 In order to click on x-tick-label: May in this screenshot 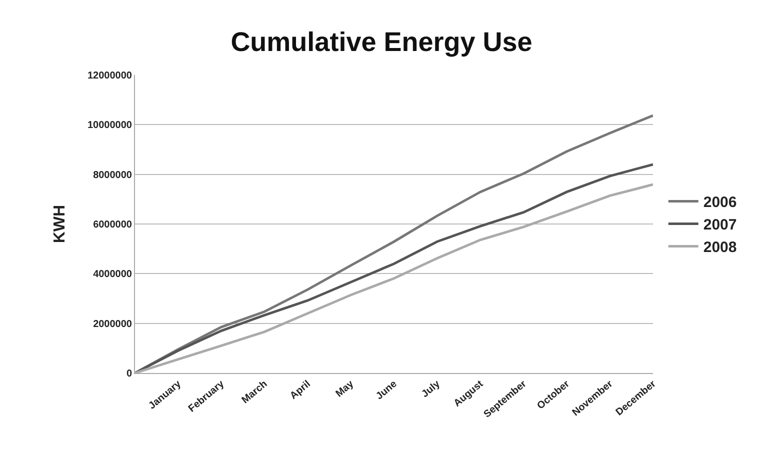, I will do `click(345, 389)`.